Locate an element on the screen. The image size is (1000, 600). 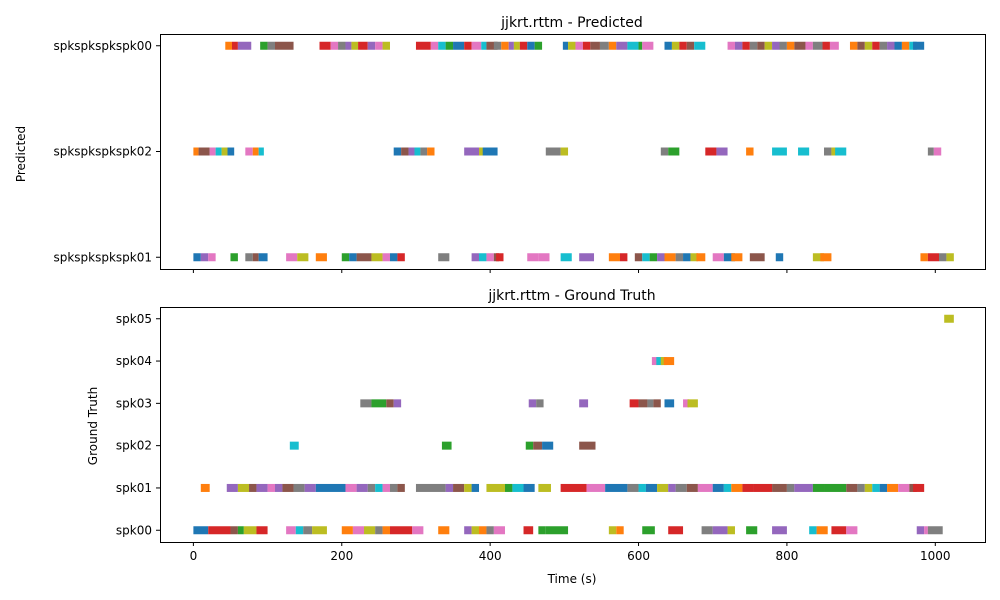
predicted-y-tick-label: spkspkspkspk00 is located at coordinates (102, 46).